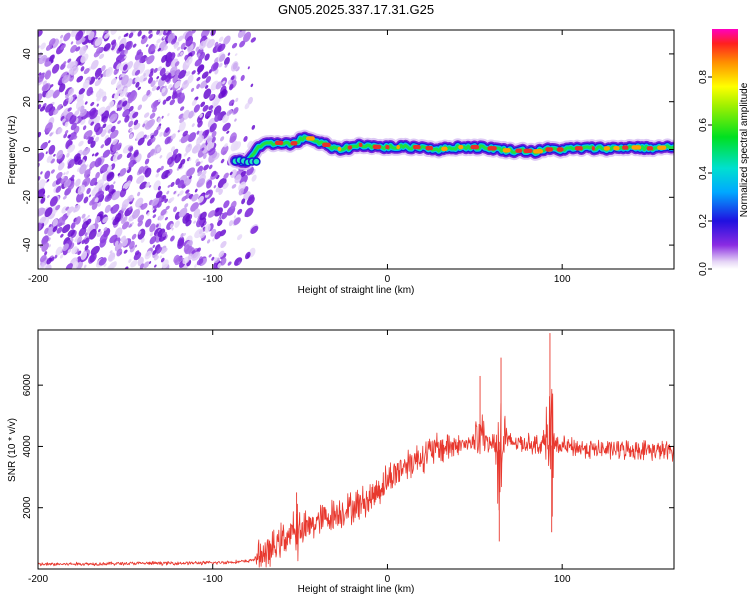  What do you see at coordinates (388, 279) in the screenshot?
I see `heatmap-x-tick-label: 0` at bounding box center [388, 279].